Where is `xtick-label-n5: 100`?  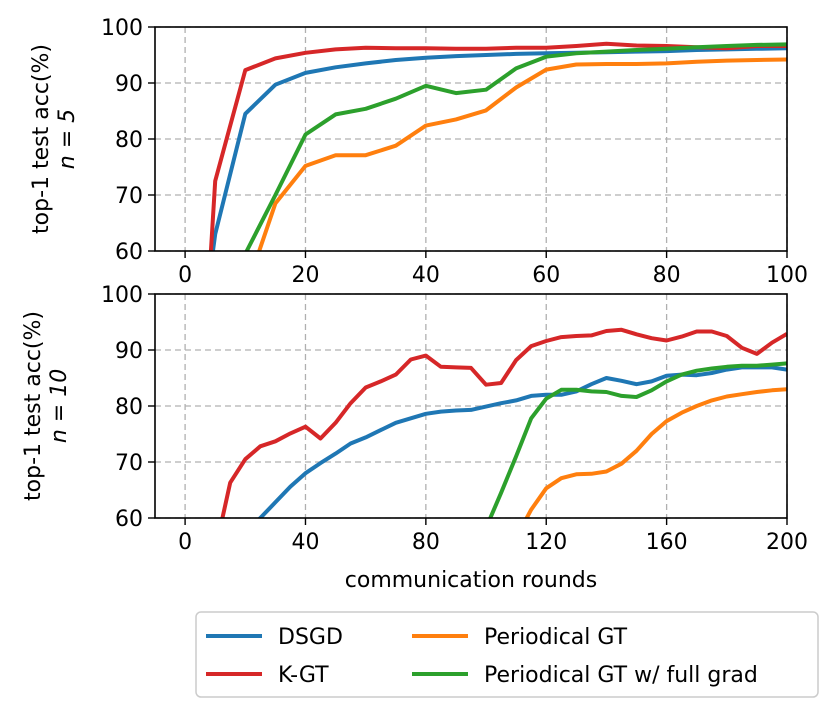 xtick-label-n5: 100 is located at coordinates (787, 275).